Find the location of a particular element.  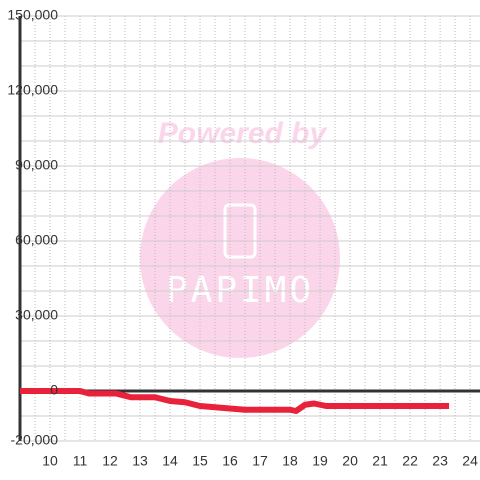

x-tick-label: 19 is located at coordinates (320, 461).